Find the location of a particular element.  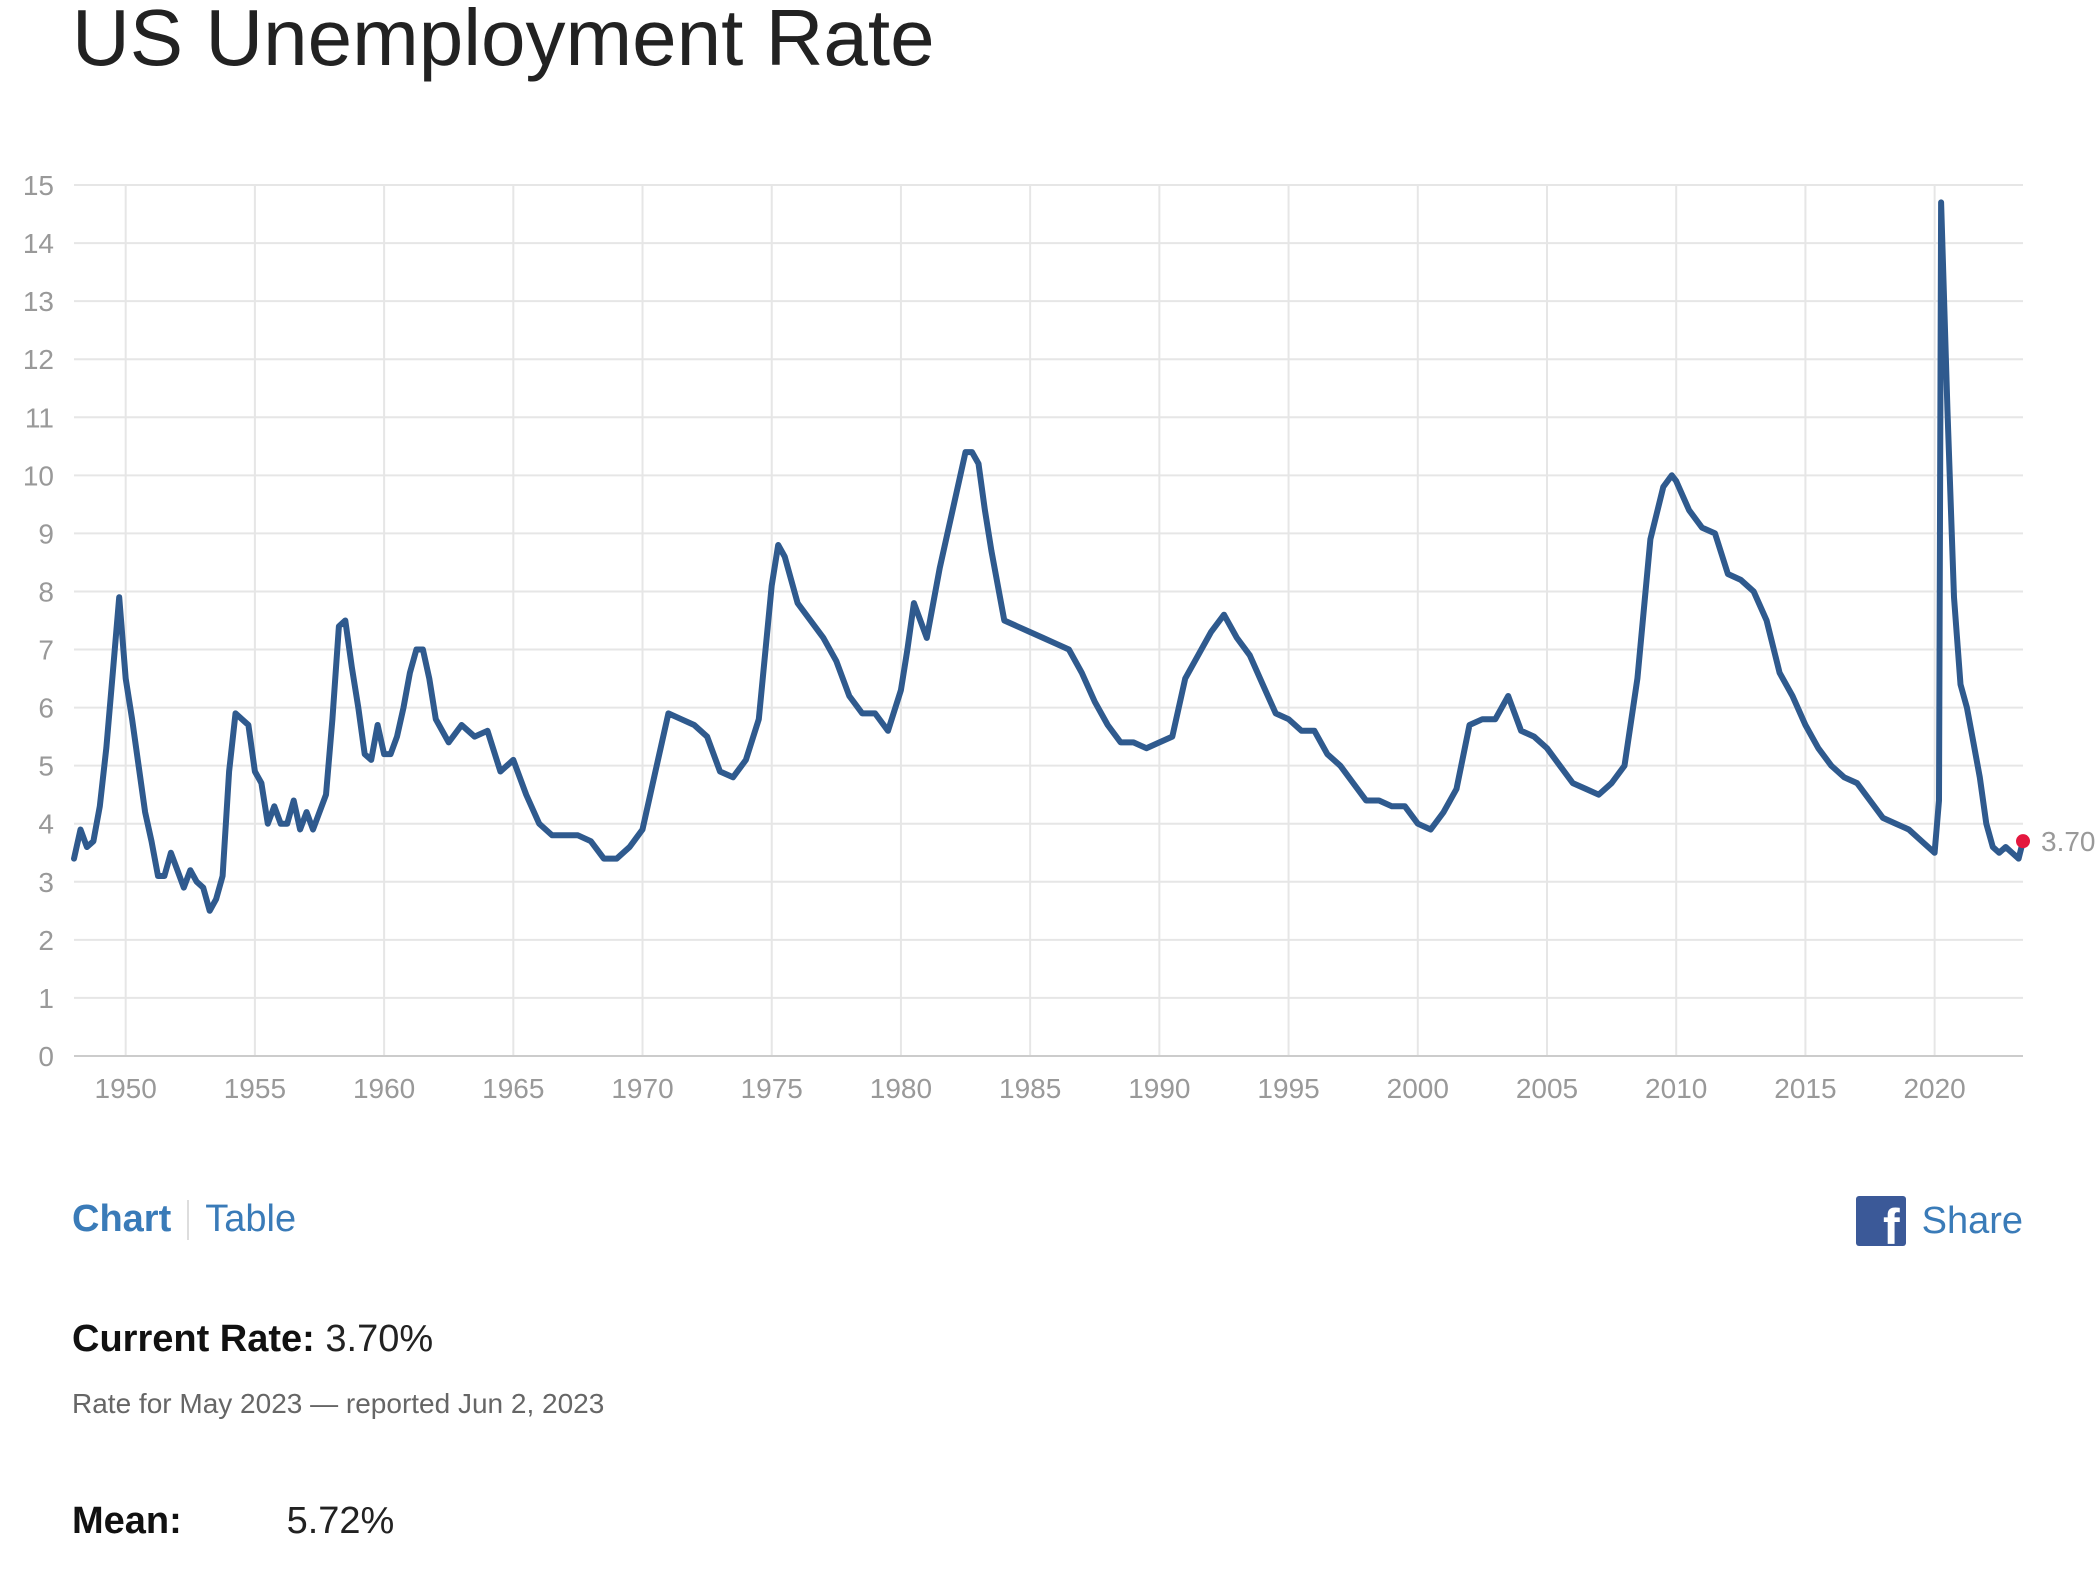

y-tick-label-0: 0 is located at coordinates (46, 1056).